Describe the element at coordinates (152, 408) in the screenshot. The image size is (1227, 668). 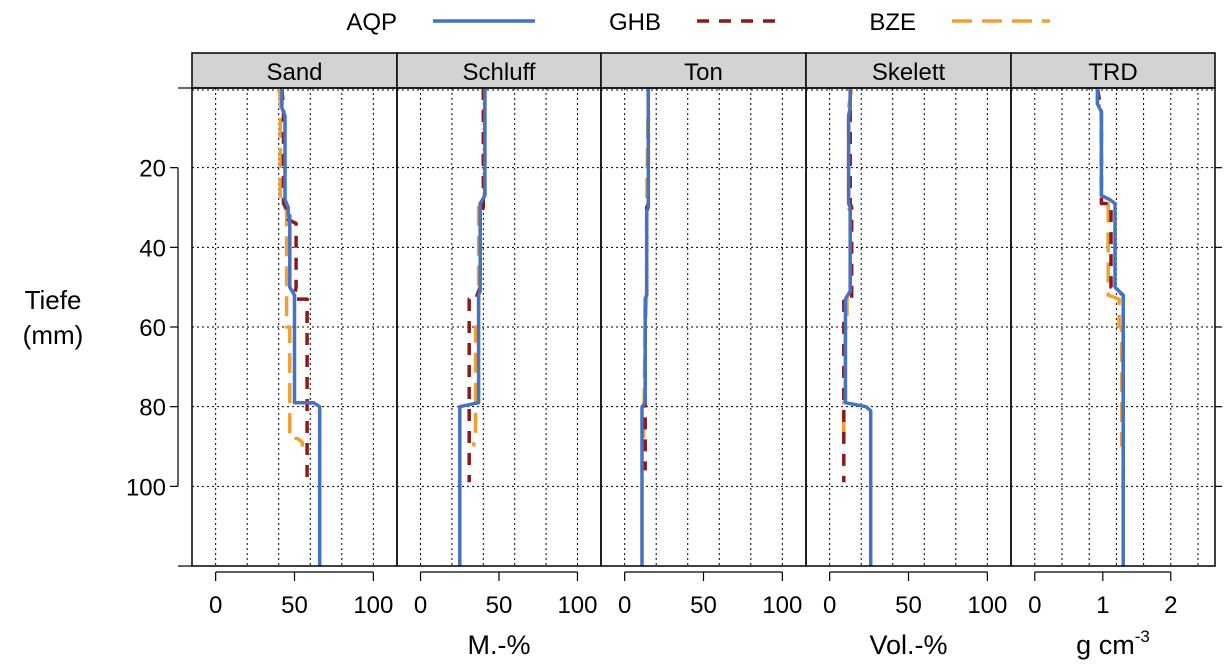
I see `y-tick-label: 80` at that location.